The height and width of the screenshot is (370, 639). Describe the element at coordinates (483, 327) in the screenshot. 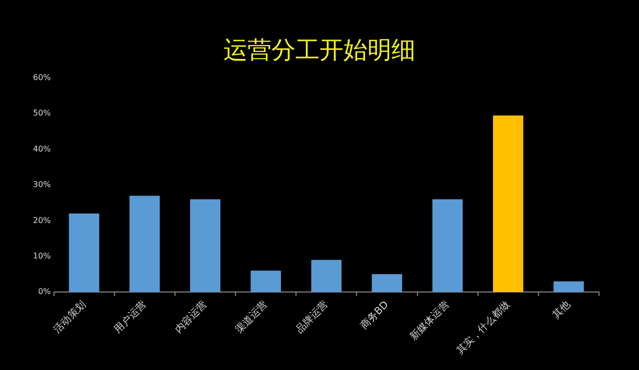

I see `x-tick-label: 其实，什么都做` at that location.